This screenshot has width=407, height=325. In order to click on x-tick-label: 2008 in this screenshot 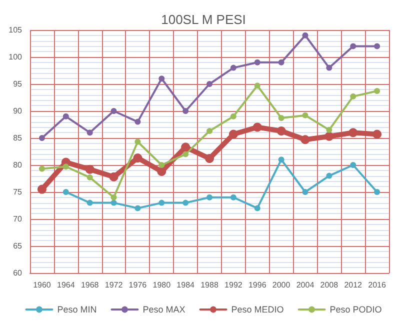, I will do `click(329, 285)`.